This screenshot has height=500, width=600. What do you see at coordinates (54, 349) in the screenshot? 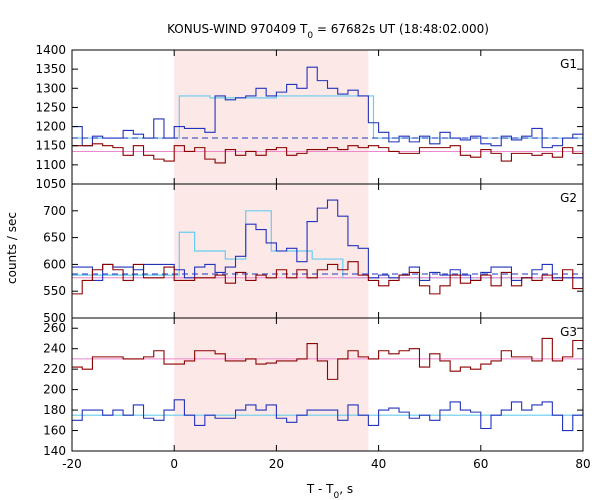
I see `y-tick-label: 240` at bounding box center [54, 349].